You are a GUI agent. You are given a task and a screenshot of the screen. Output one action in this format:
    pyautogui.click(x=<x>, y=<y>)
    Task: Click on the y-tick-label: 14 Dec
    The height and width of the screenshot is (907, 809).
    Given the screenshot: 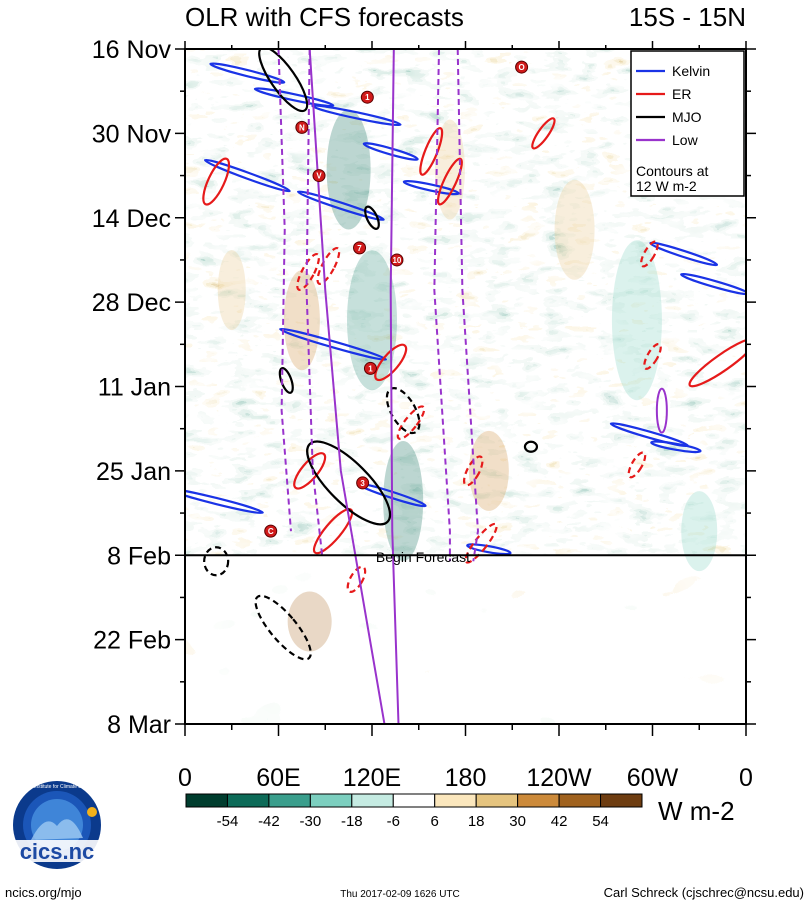 What is the action you would take?
    pyautogui.click(x=131, y=219)
    